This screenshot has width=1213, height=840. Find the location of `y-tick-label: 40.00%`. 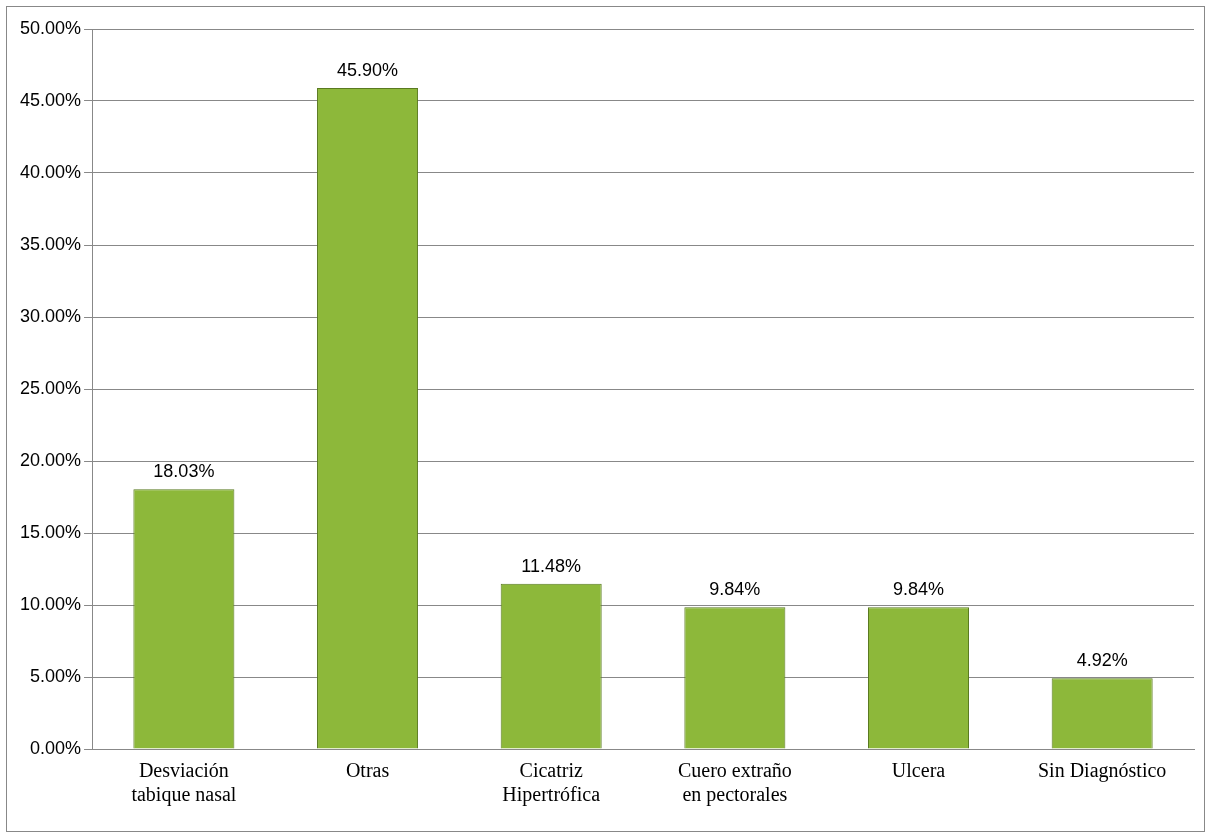

y-tick-label: 40.00% is located at coordinates (50, 171).